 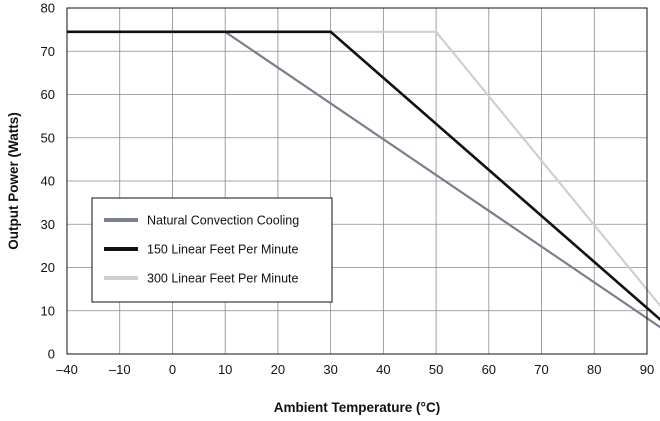 What do you see at coordinates (48, 51) in the screenshot?
I see `y-tick-label: 70` at bounding box center [48, 51].